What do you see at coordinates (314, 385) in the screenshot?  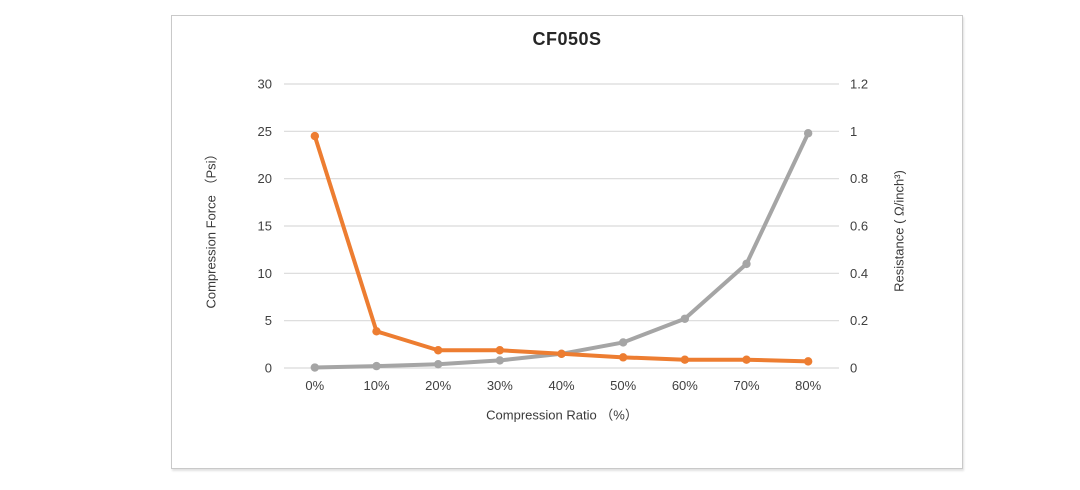 I see `x-axis-tick-label: 0%` at bounding box center [314, 385].